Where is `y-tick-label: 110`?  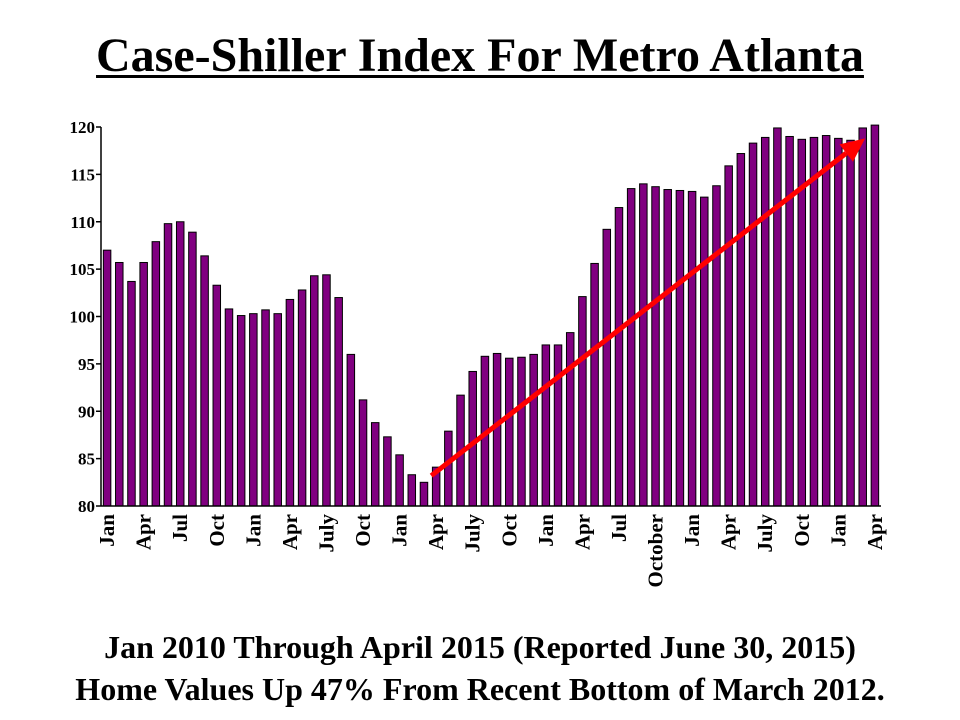
y-tick-label: 110 is located at coordinates (82, 222).